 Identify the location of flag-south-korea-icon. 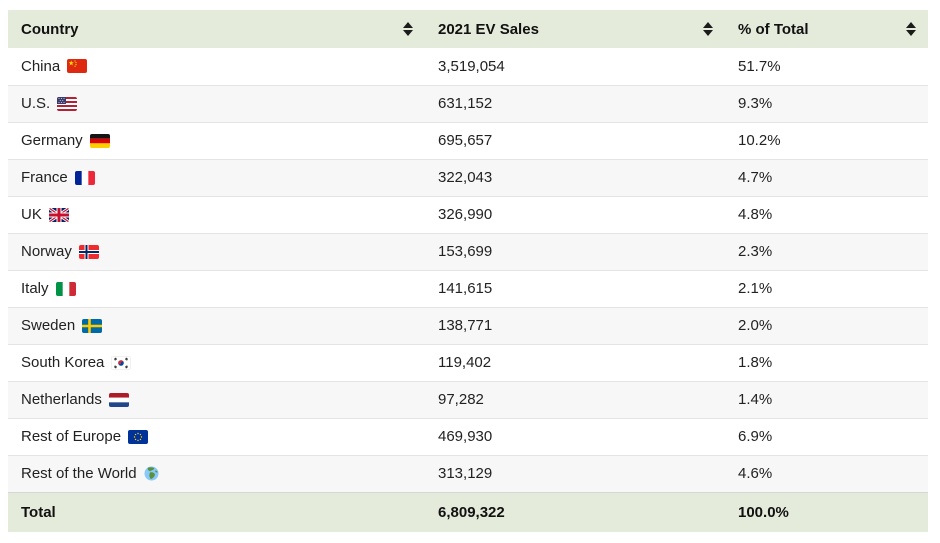
(121, 362).